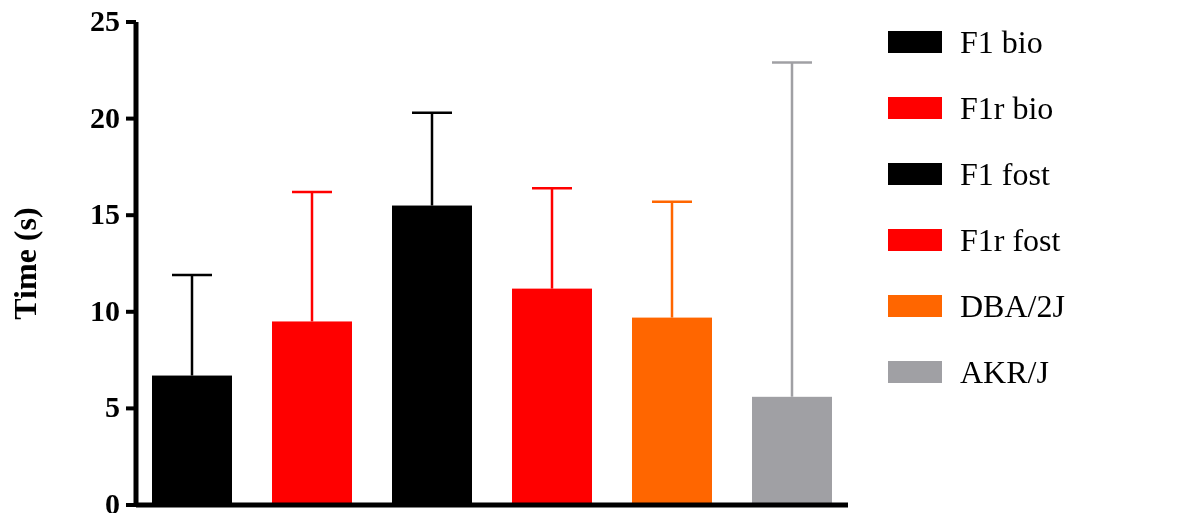 This screenshot has width=1180, height=521. Describe the element at coordinates (105, 214) in the screenshot. I see `y-tick-label: 15` at that location.